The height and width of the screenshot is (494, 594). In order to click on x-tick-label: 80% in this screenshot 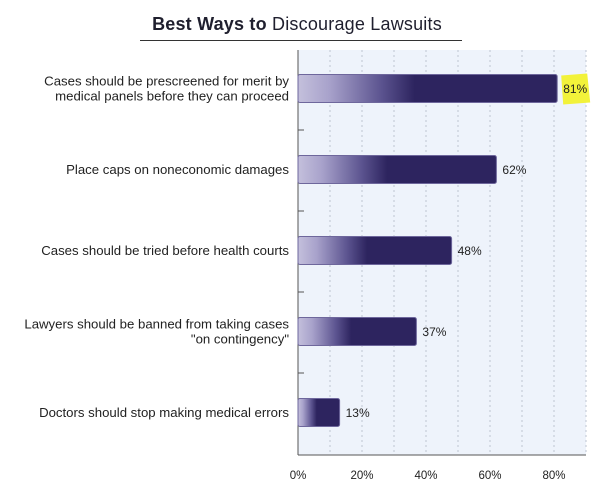, I will do `click(553, 476)`.